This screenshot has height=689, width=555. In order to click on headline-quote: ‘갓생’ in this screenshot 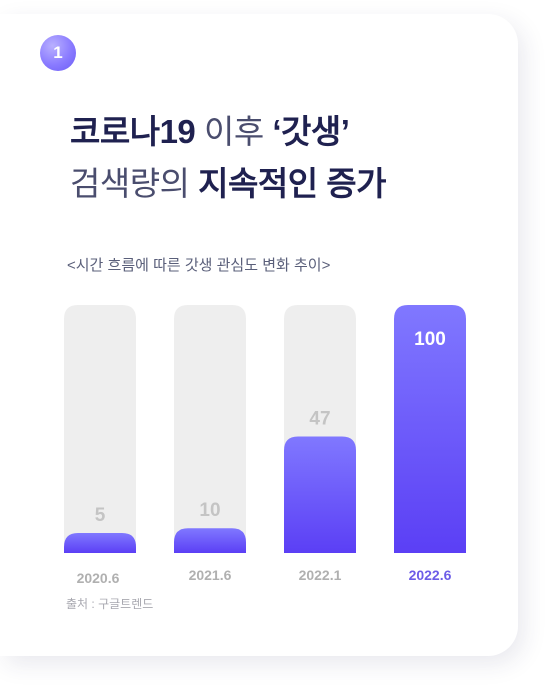, I will do `click(311, 131)`.